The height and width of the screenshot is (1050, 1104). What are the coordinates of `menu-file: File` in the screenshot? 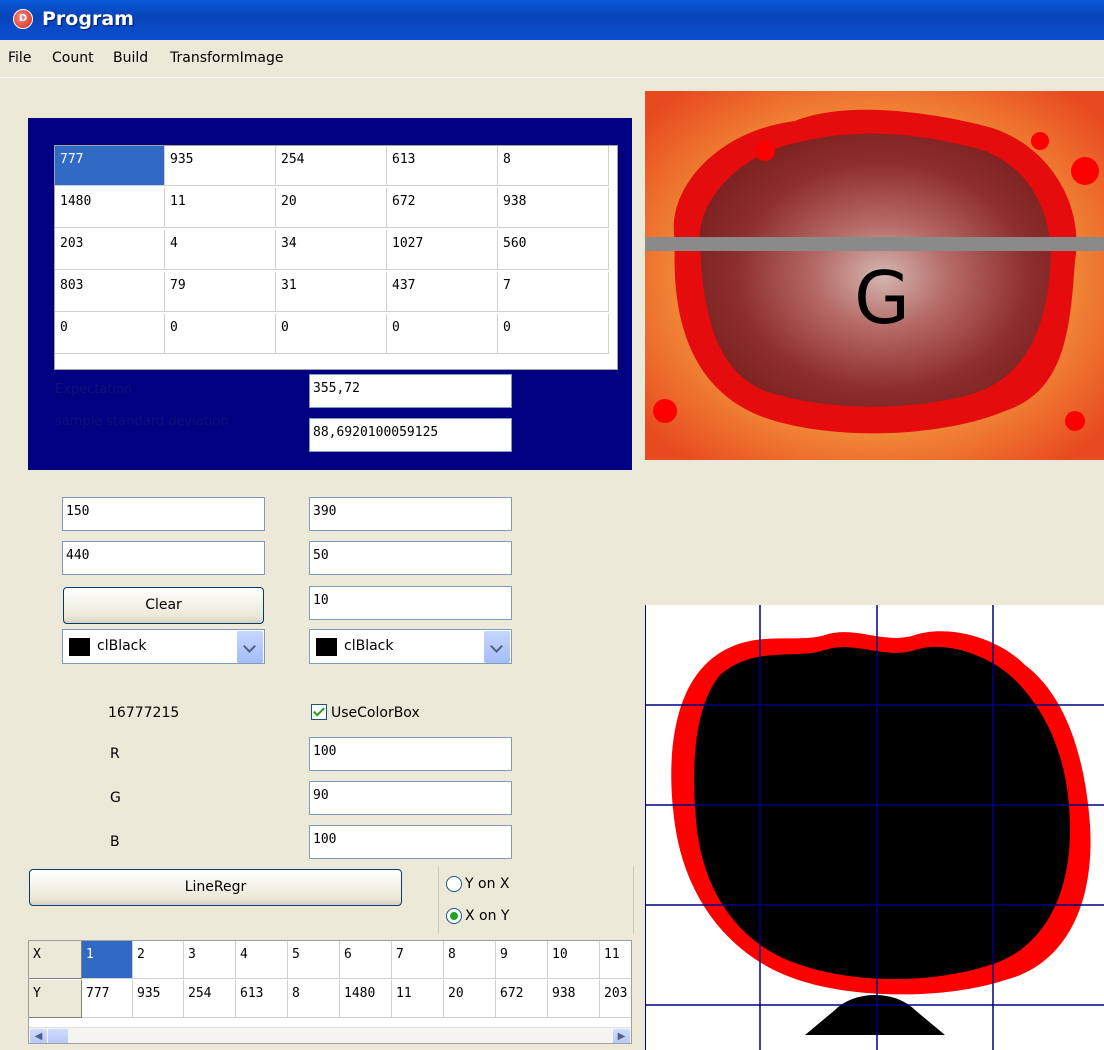 It's located at (20, 58).